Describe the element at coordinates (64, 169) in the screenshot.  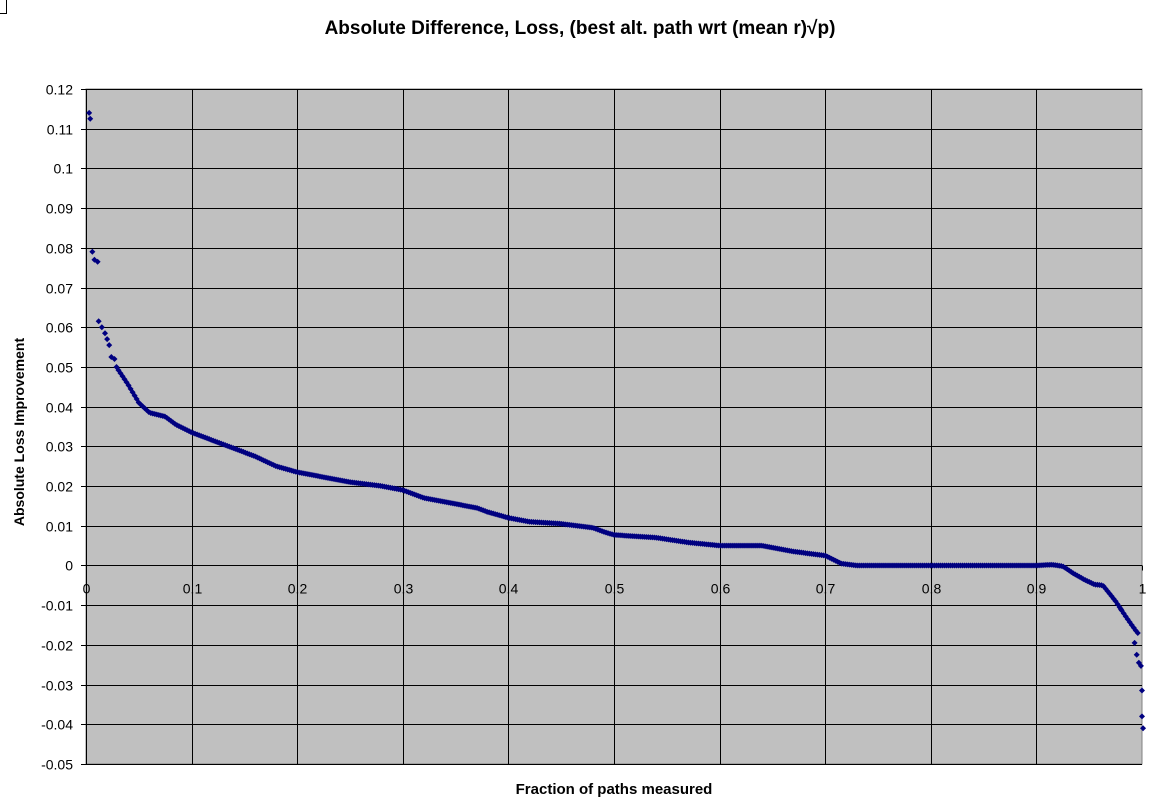
I see `y-tick-label: 0.1` at that location.